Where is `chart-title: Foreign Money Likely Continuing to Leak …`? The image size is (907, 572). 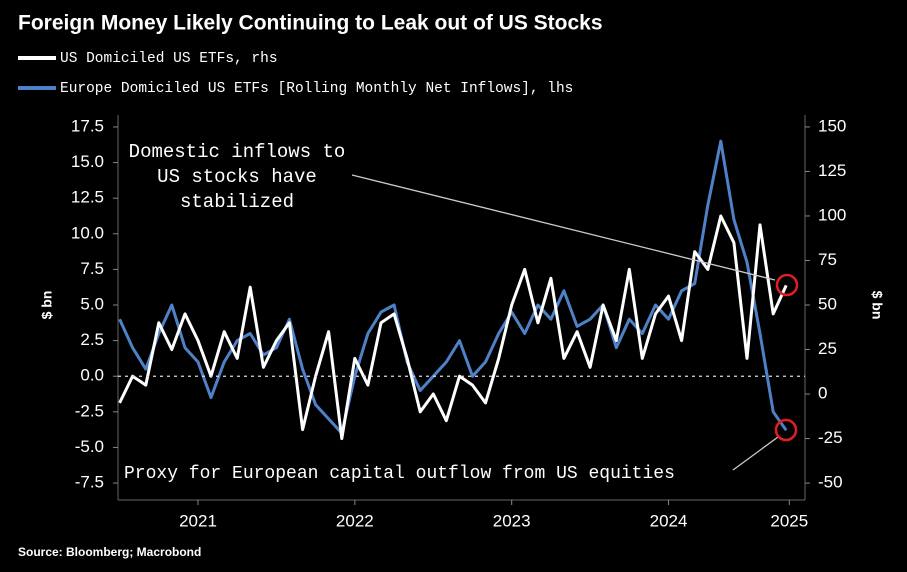
chart-title: Foreign Money Likely Continuing to Leak … is located at coordinates (310, 23).